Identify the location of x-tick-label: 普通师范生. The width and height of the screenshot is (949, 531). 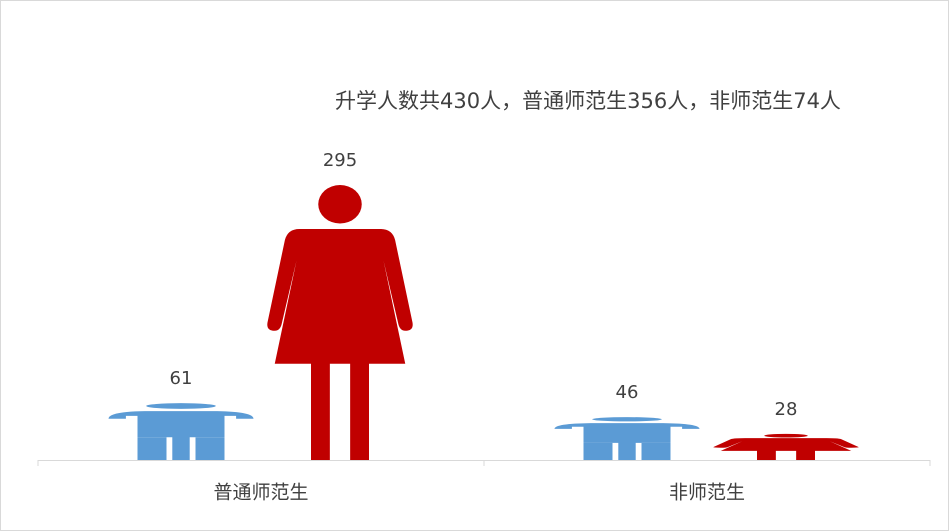
(260, 493).